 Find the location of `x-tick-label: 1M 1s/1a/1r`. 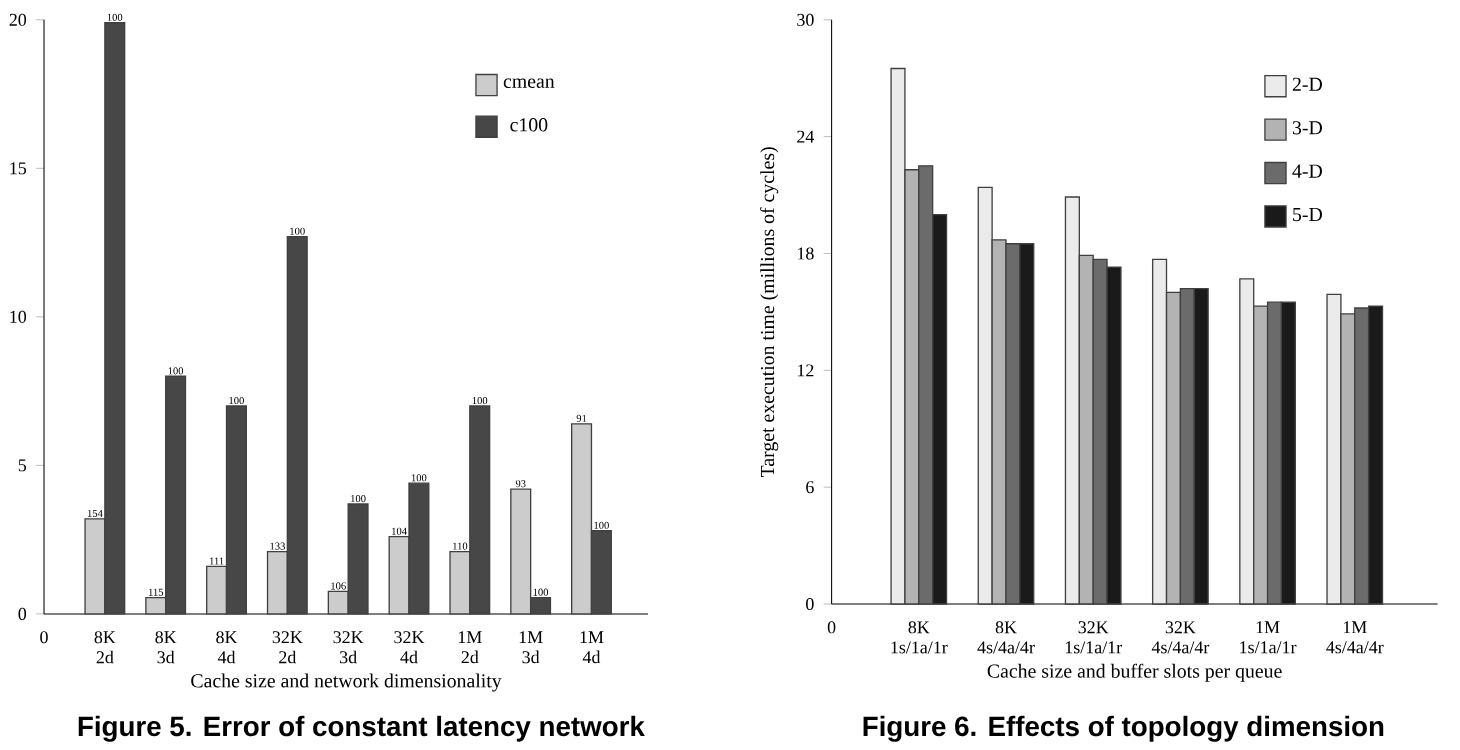

x-tick-label: 1M 1s/1a/1r is located at coordinates (1268, 637).